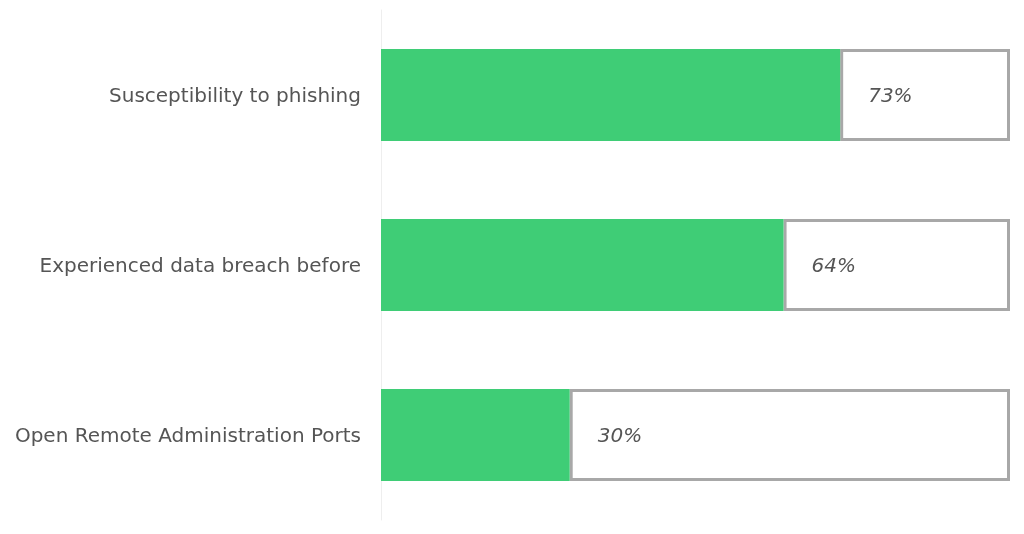 This screenshot has height=534, width=1024. What do you see at coordinates (890, 95) in the screenshot?
I see `data-label: 73%` at bounding box center [890, 95].